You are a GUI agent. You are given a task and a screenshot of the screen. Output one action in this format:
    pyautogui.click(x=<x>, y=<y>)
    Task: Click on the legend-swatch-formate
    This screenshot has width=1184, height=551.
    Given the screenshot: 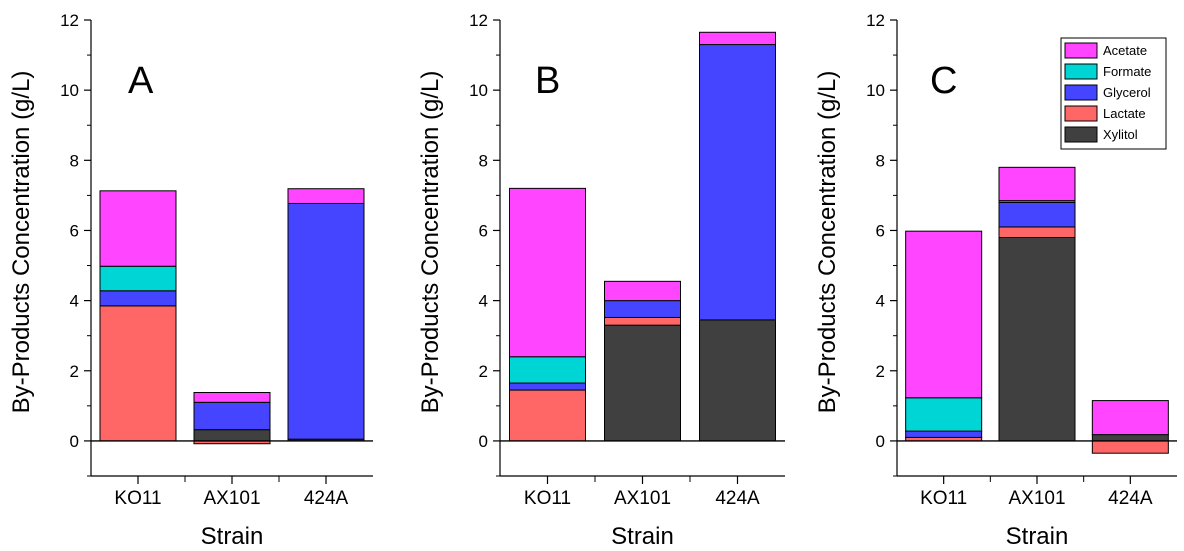 What is the action you would take?
    pyautogui.click(x=1081, y=71)
    